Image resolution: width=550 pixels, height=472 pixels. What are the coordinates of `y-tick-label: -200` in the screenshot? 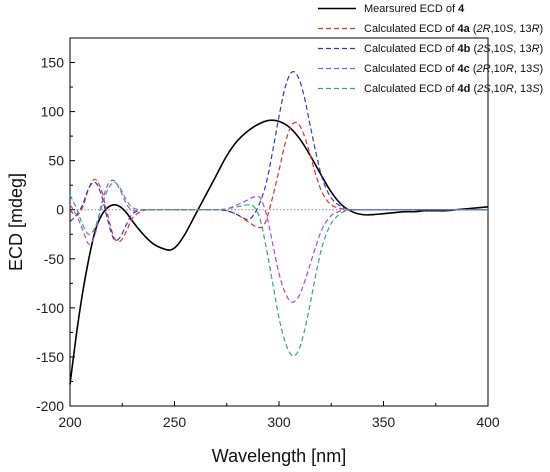 It's located at (50, 406).